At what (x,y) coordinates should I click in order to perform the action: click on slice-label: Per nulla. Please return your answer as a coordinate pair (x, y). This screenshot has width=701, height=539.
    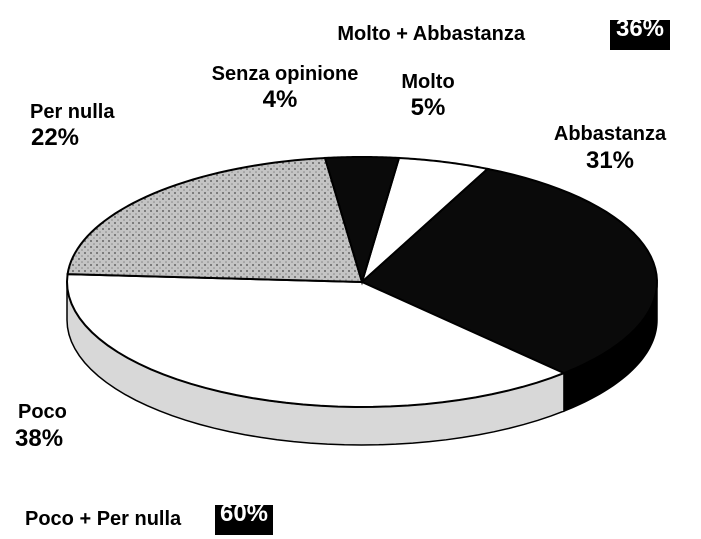
    Looking at the image, I should click on (72, 112).